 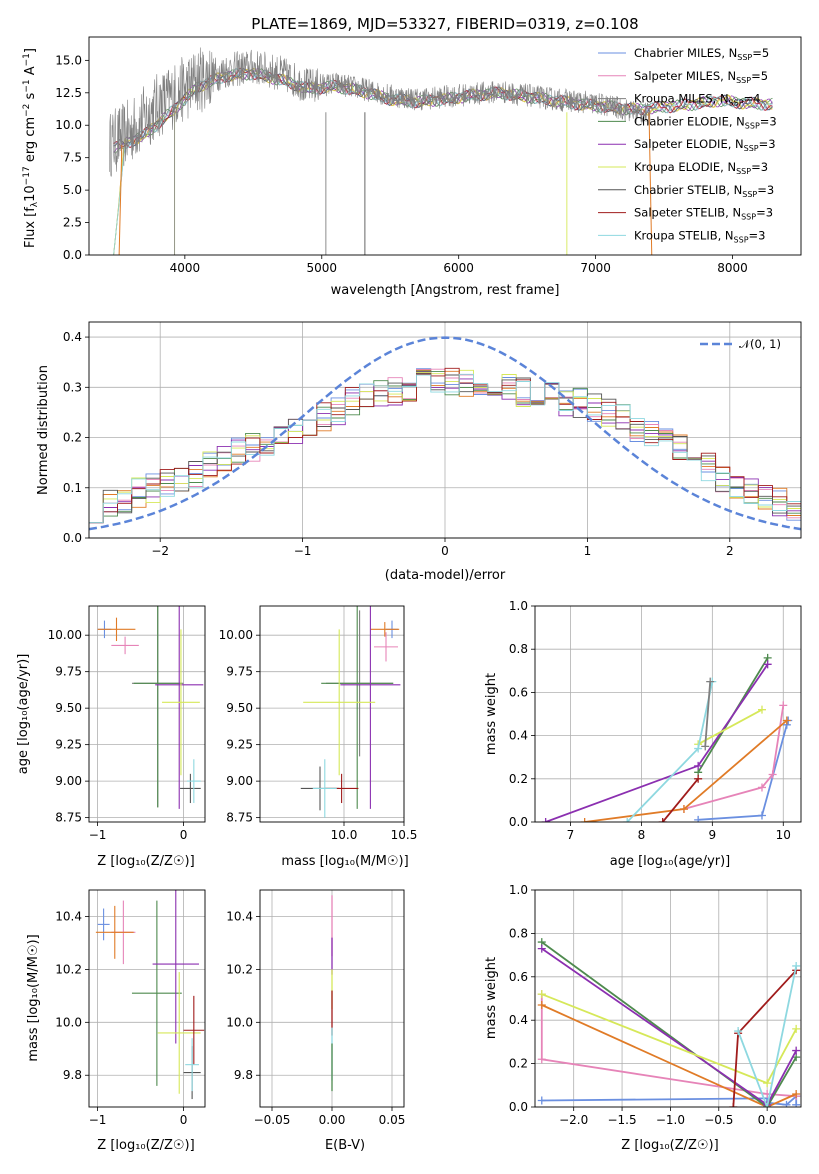 What do you see at coordinates (145, 861) in the screenshot?
I see `age-z-xlabel: Z [log₁₀(Z/Z☉)]` at bounding box center [145, 861].